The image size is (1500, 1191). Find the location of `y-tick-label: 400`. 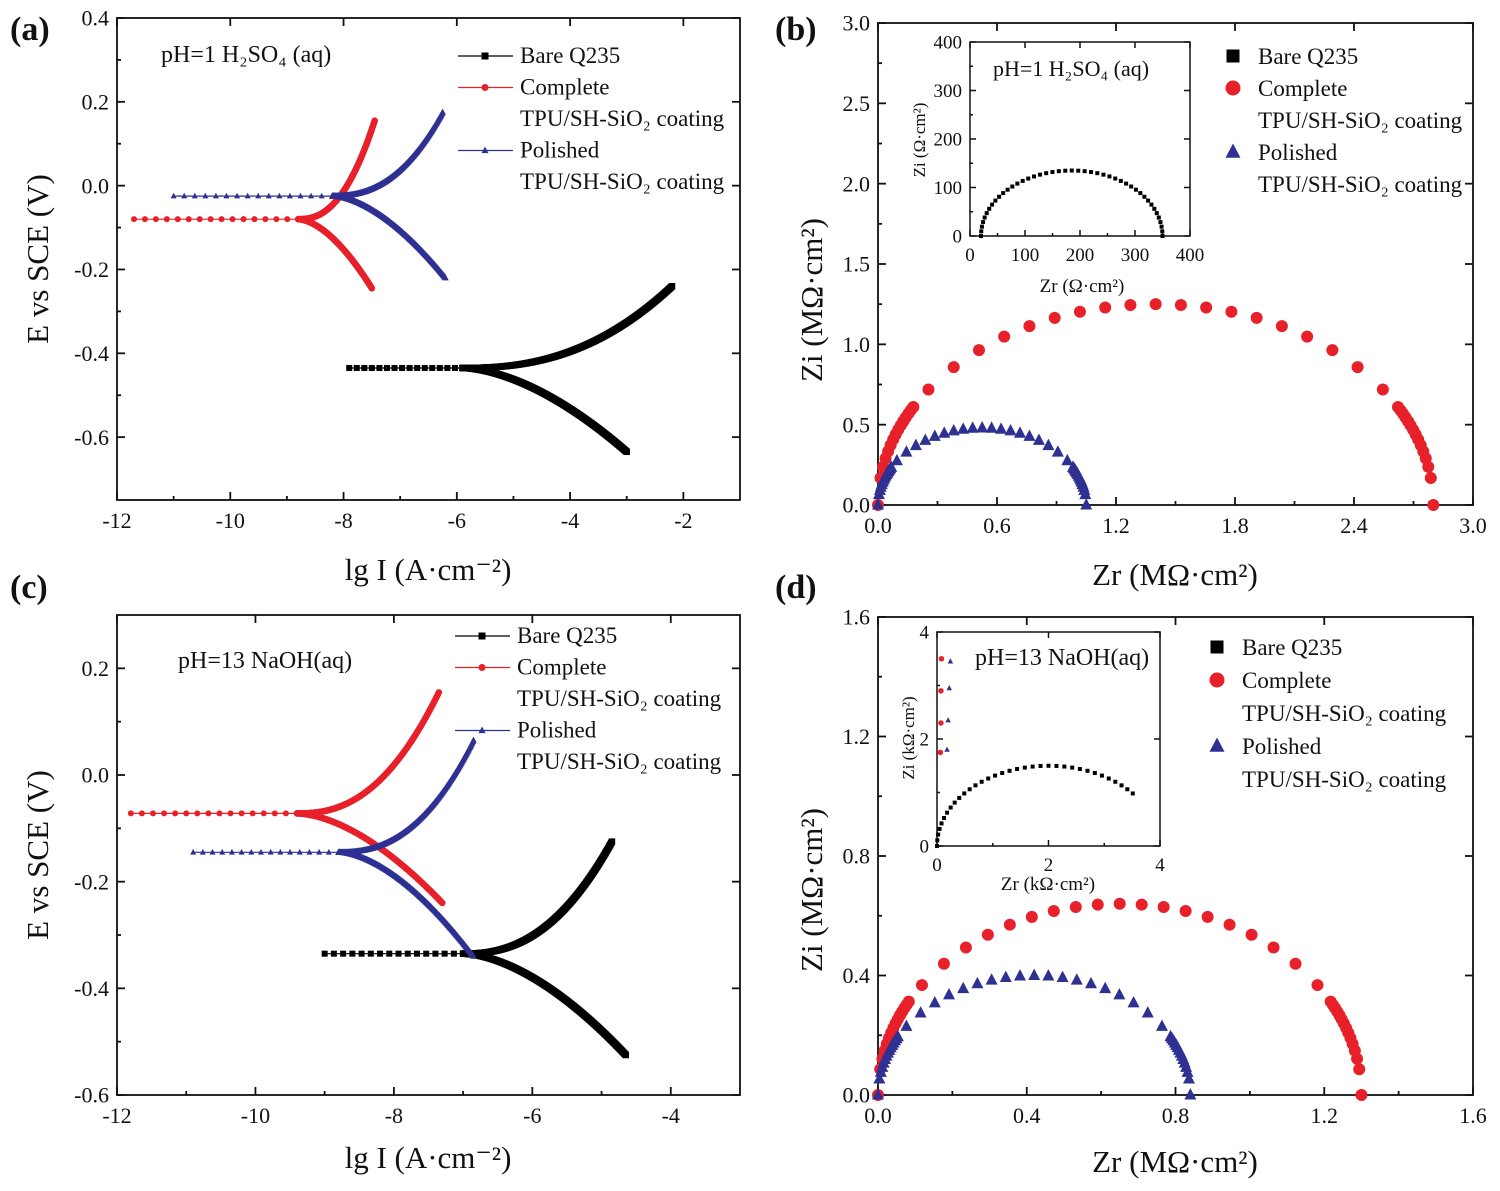

y-tick-label: 400 is located at coordinates (948, 43).